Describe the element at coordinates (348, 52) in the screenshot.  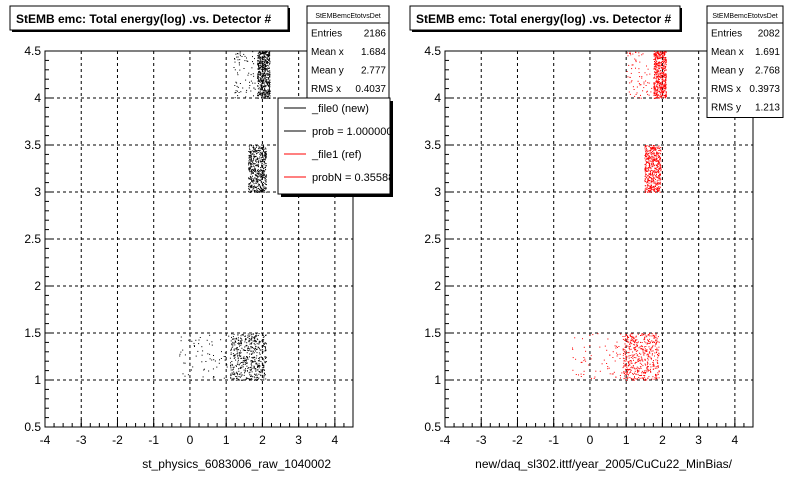
I see `left-stats-background` at that location.